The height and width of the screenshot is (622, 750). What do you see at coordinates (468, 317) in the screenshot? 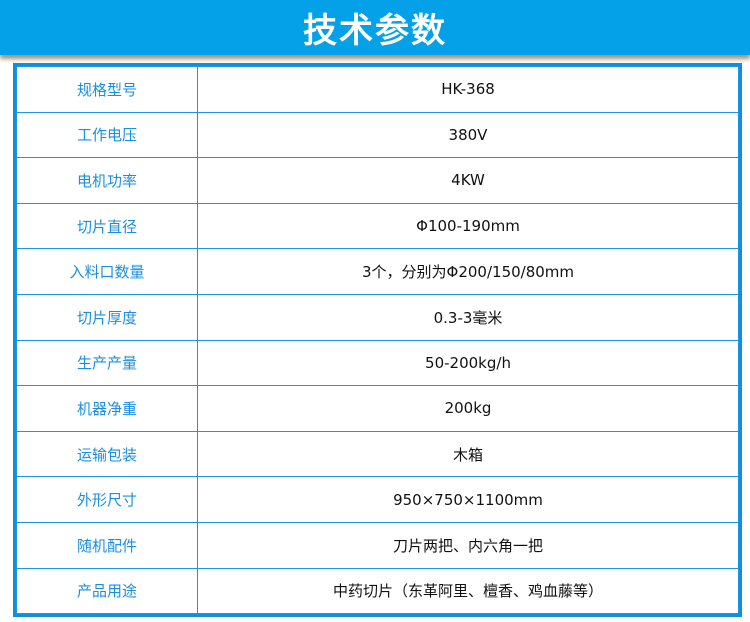
I see `spec-value: 0.3-3毫米` at bounding box center [468, 317].